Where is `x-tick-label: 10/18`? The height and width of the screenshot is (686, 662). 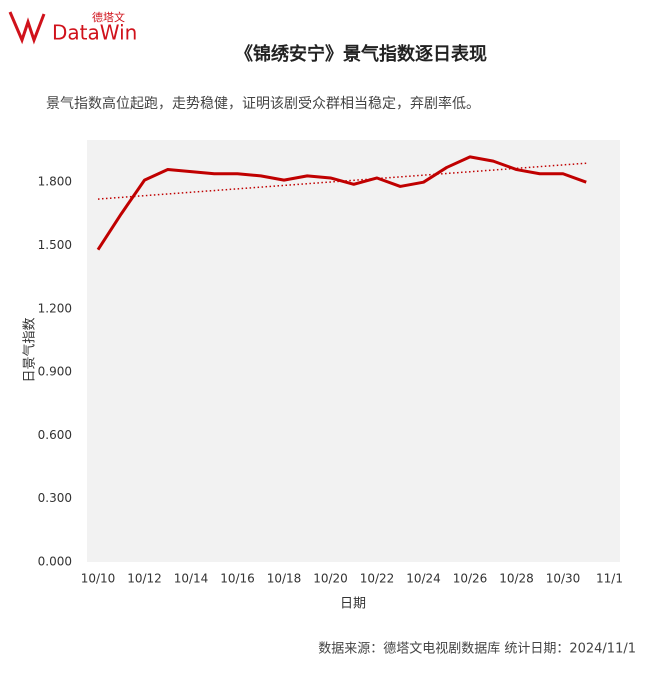 x-tick-label: 10/18 is located at coordinates (284, 579).